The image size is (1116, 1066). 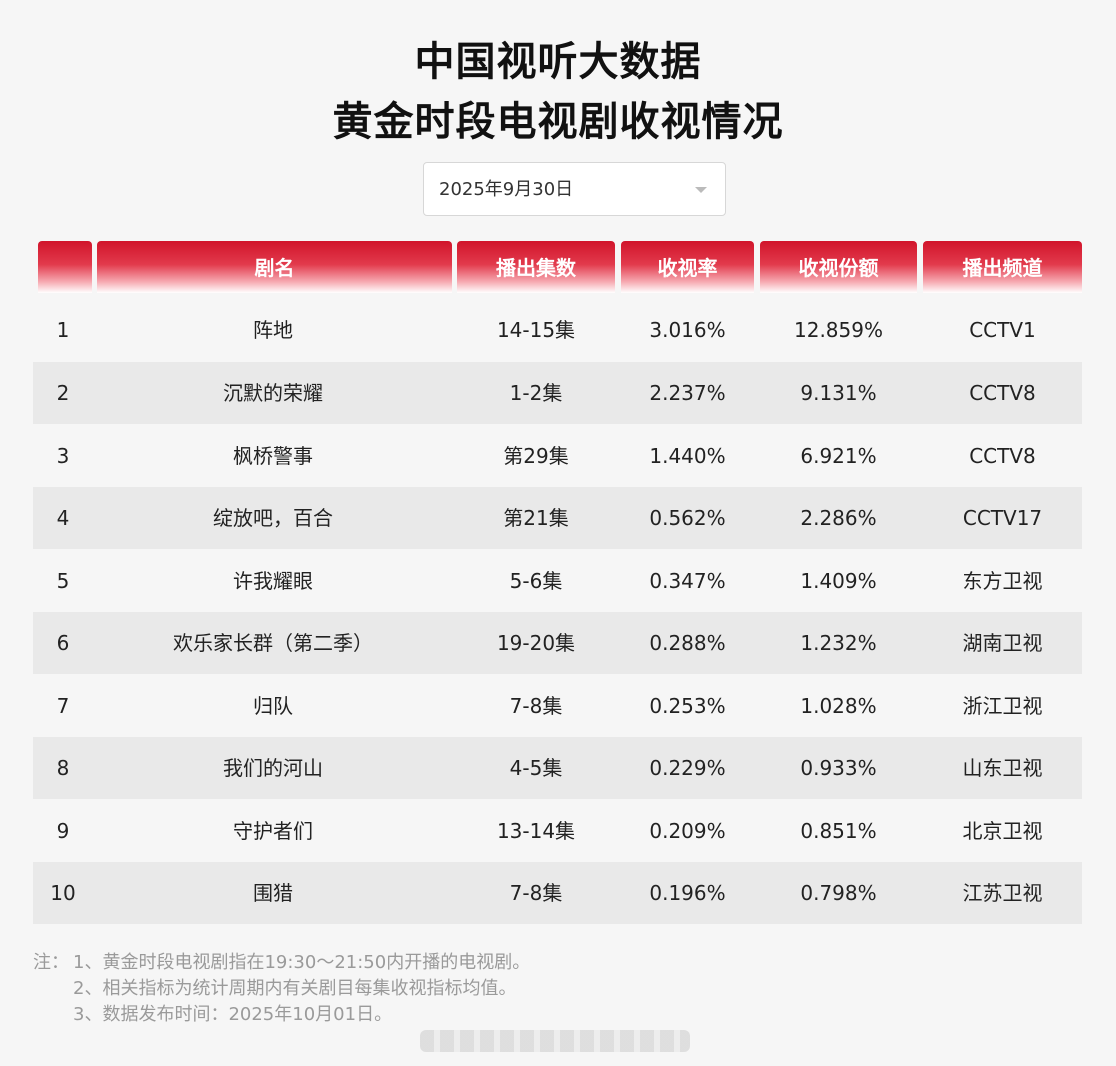 What do you see at coordinates (233, 1014) in the screenshot?
I see `note-text: 3、数据发布时间：2025年10月01日。` at bounding box center [233, 1014].